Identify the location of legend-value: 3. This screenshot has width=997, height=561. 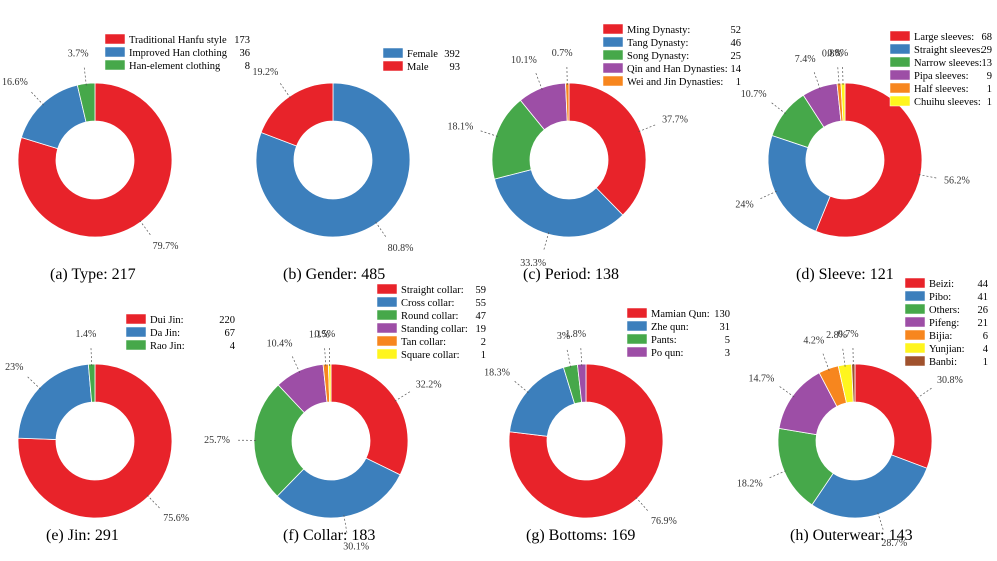
(727, 353).